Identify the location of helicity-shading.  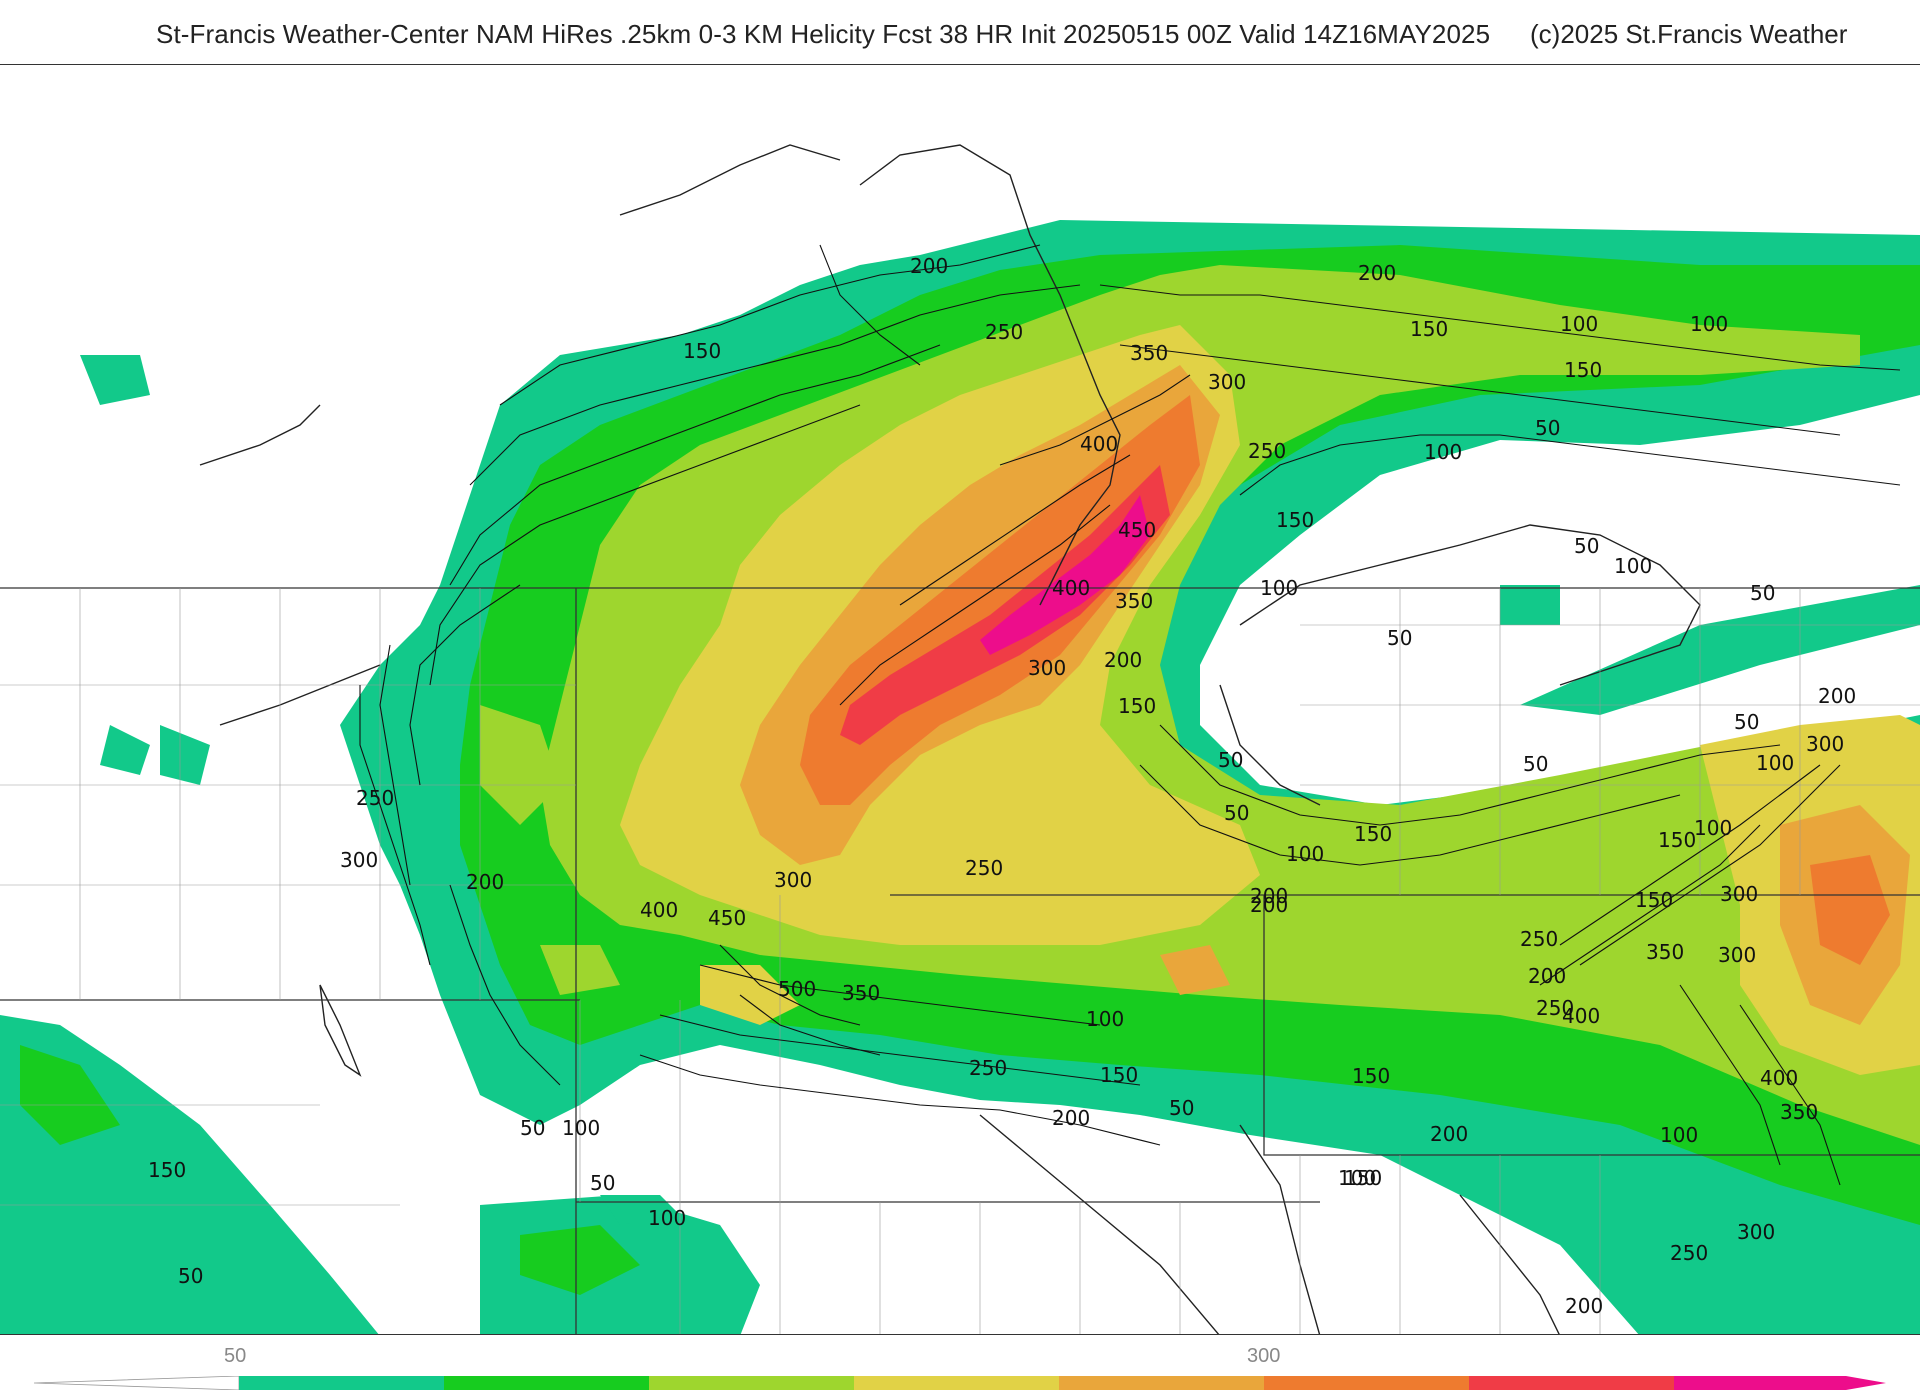
(1065, 575).